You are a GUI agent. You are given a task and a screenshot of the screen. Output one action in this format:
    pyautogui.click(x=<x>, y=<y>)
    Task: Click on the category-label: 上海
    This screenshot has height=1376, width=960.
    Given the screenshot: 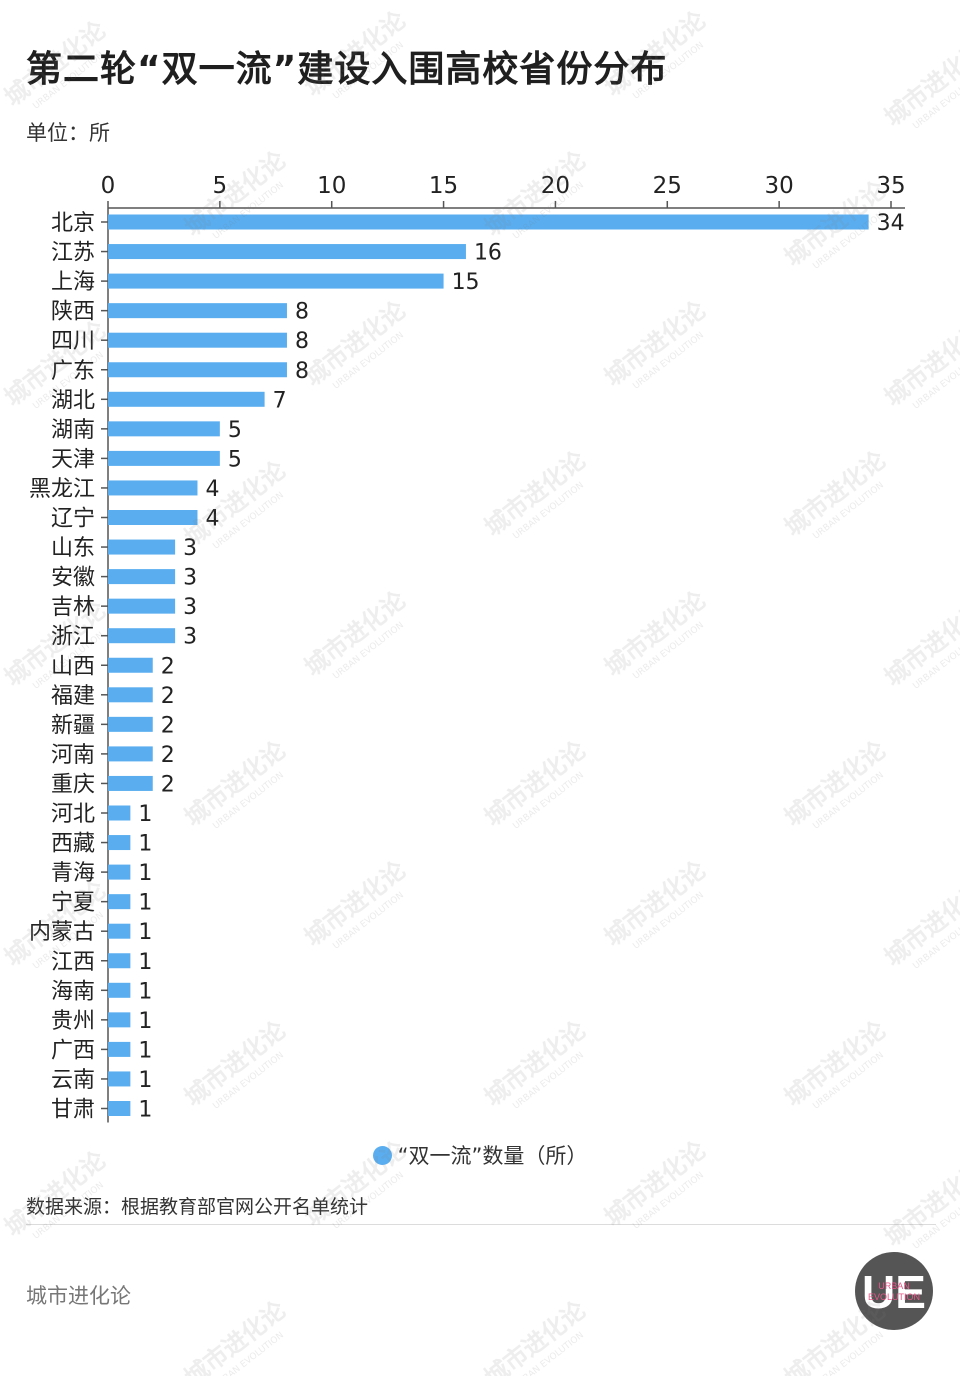 What is the action you would take?
    pyautogui.click(x=73, y=282)
    